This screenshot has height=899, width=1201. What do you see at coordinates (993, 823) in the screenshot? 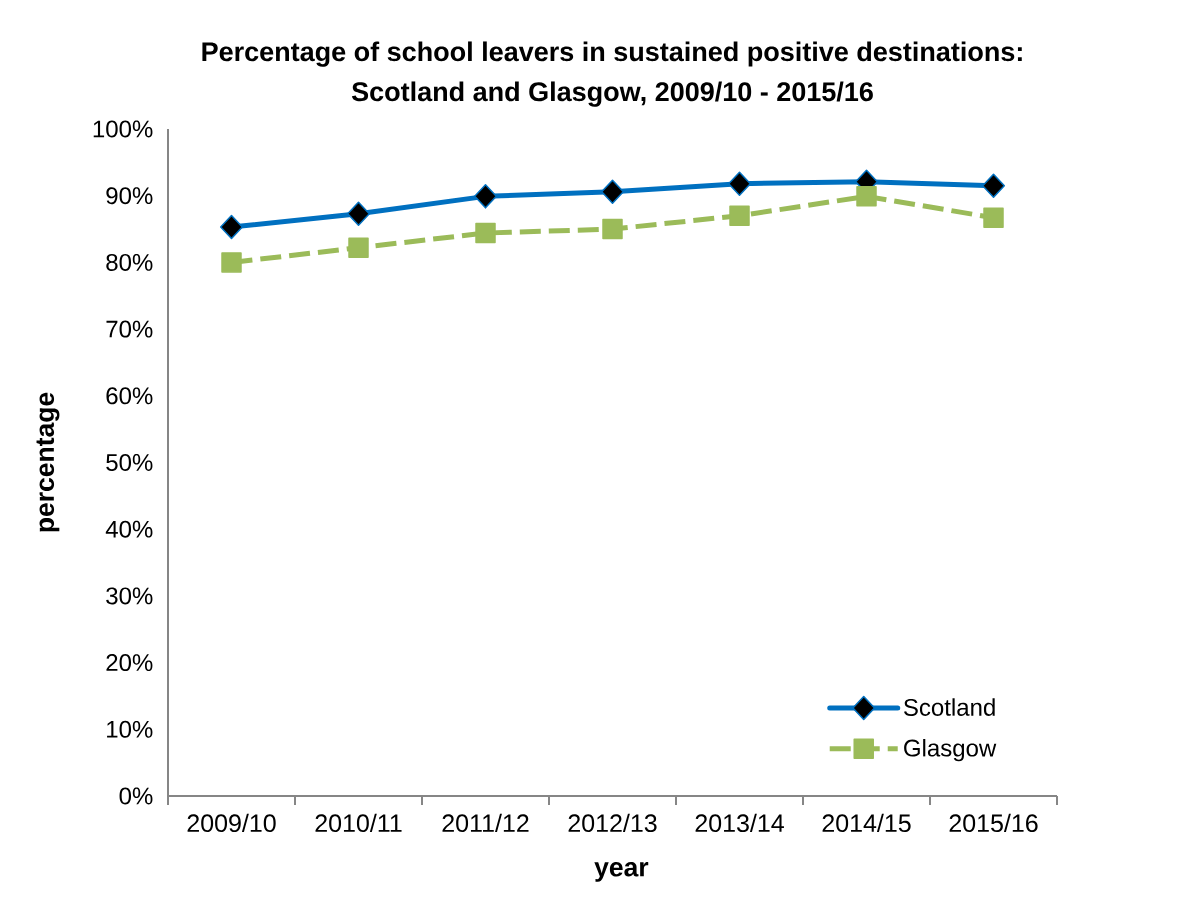
I see `x-tick-label: 2015/16` at bounding box center [993, 823].